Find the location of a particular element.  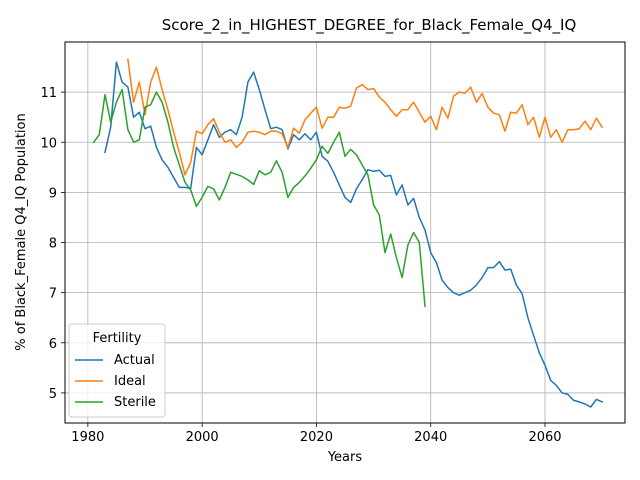

y-axis: 5 6 7 8 9 10 11 is located at coordinates (52, 244).